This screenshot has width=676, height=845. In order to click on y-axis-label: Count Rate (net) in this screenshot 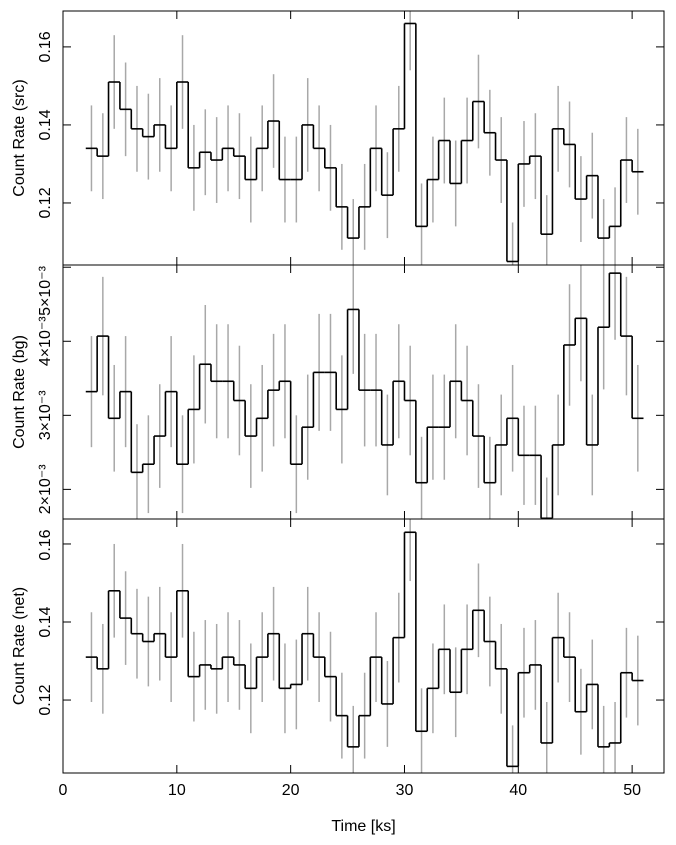, I will do `click(19, 646)`.